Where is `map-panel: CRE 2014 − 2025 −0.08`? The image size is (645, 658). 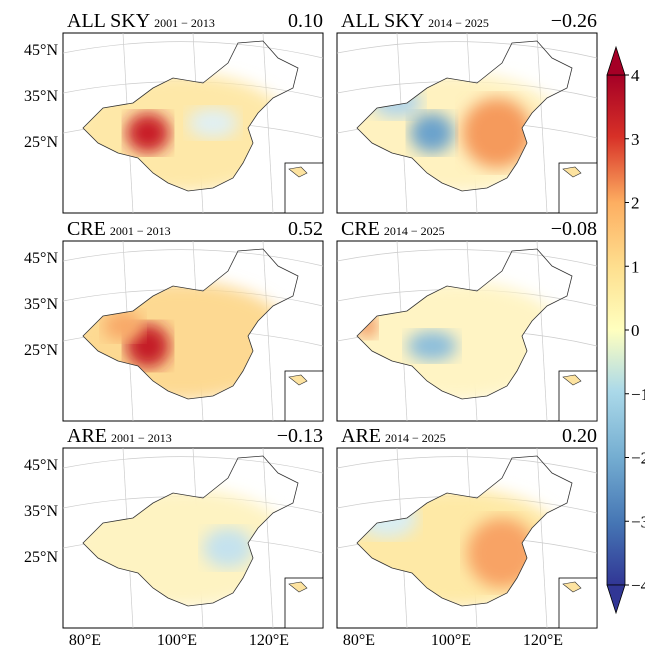 map-panel: CRE 2014 − 2025 −0.08 is located at coordinates (467, 320).